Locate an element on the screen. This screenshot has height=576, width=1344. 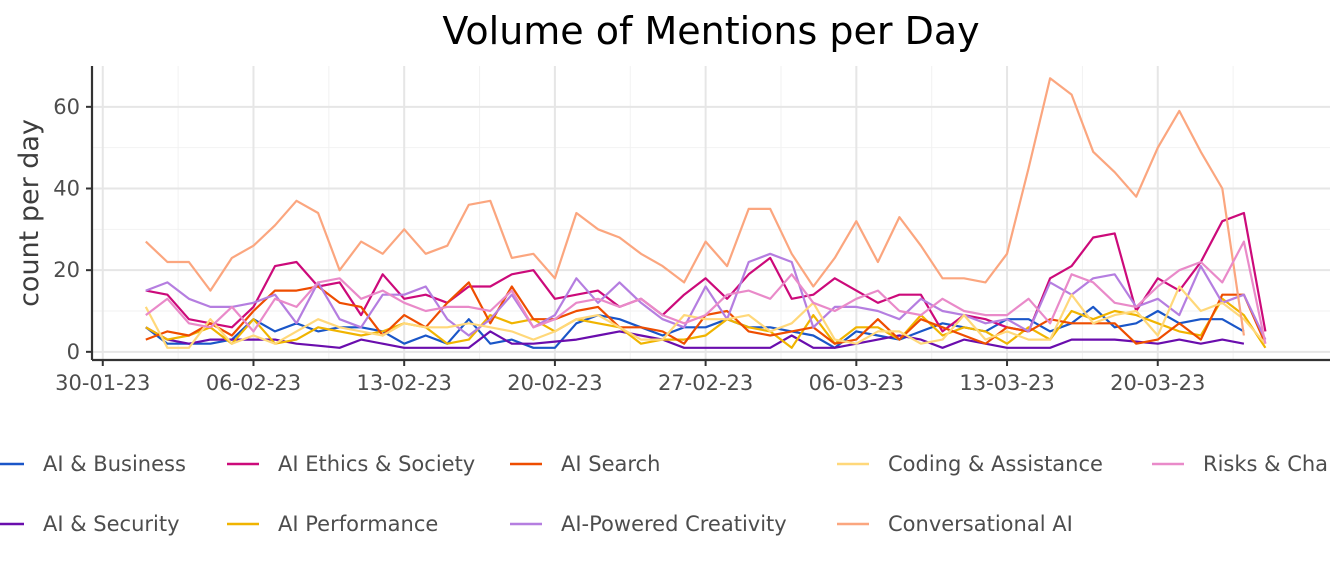
legend-label: Coding & Assistance is located at coordinates (995, 464).